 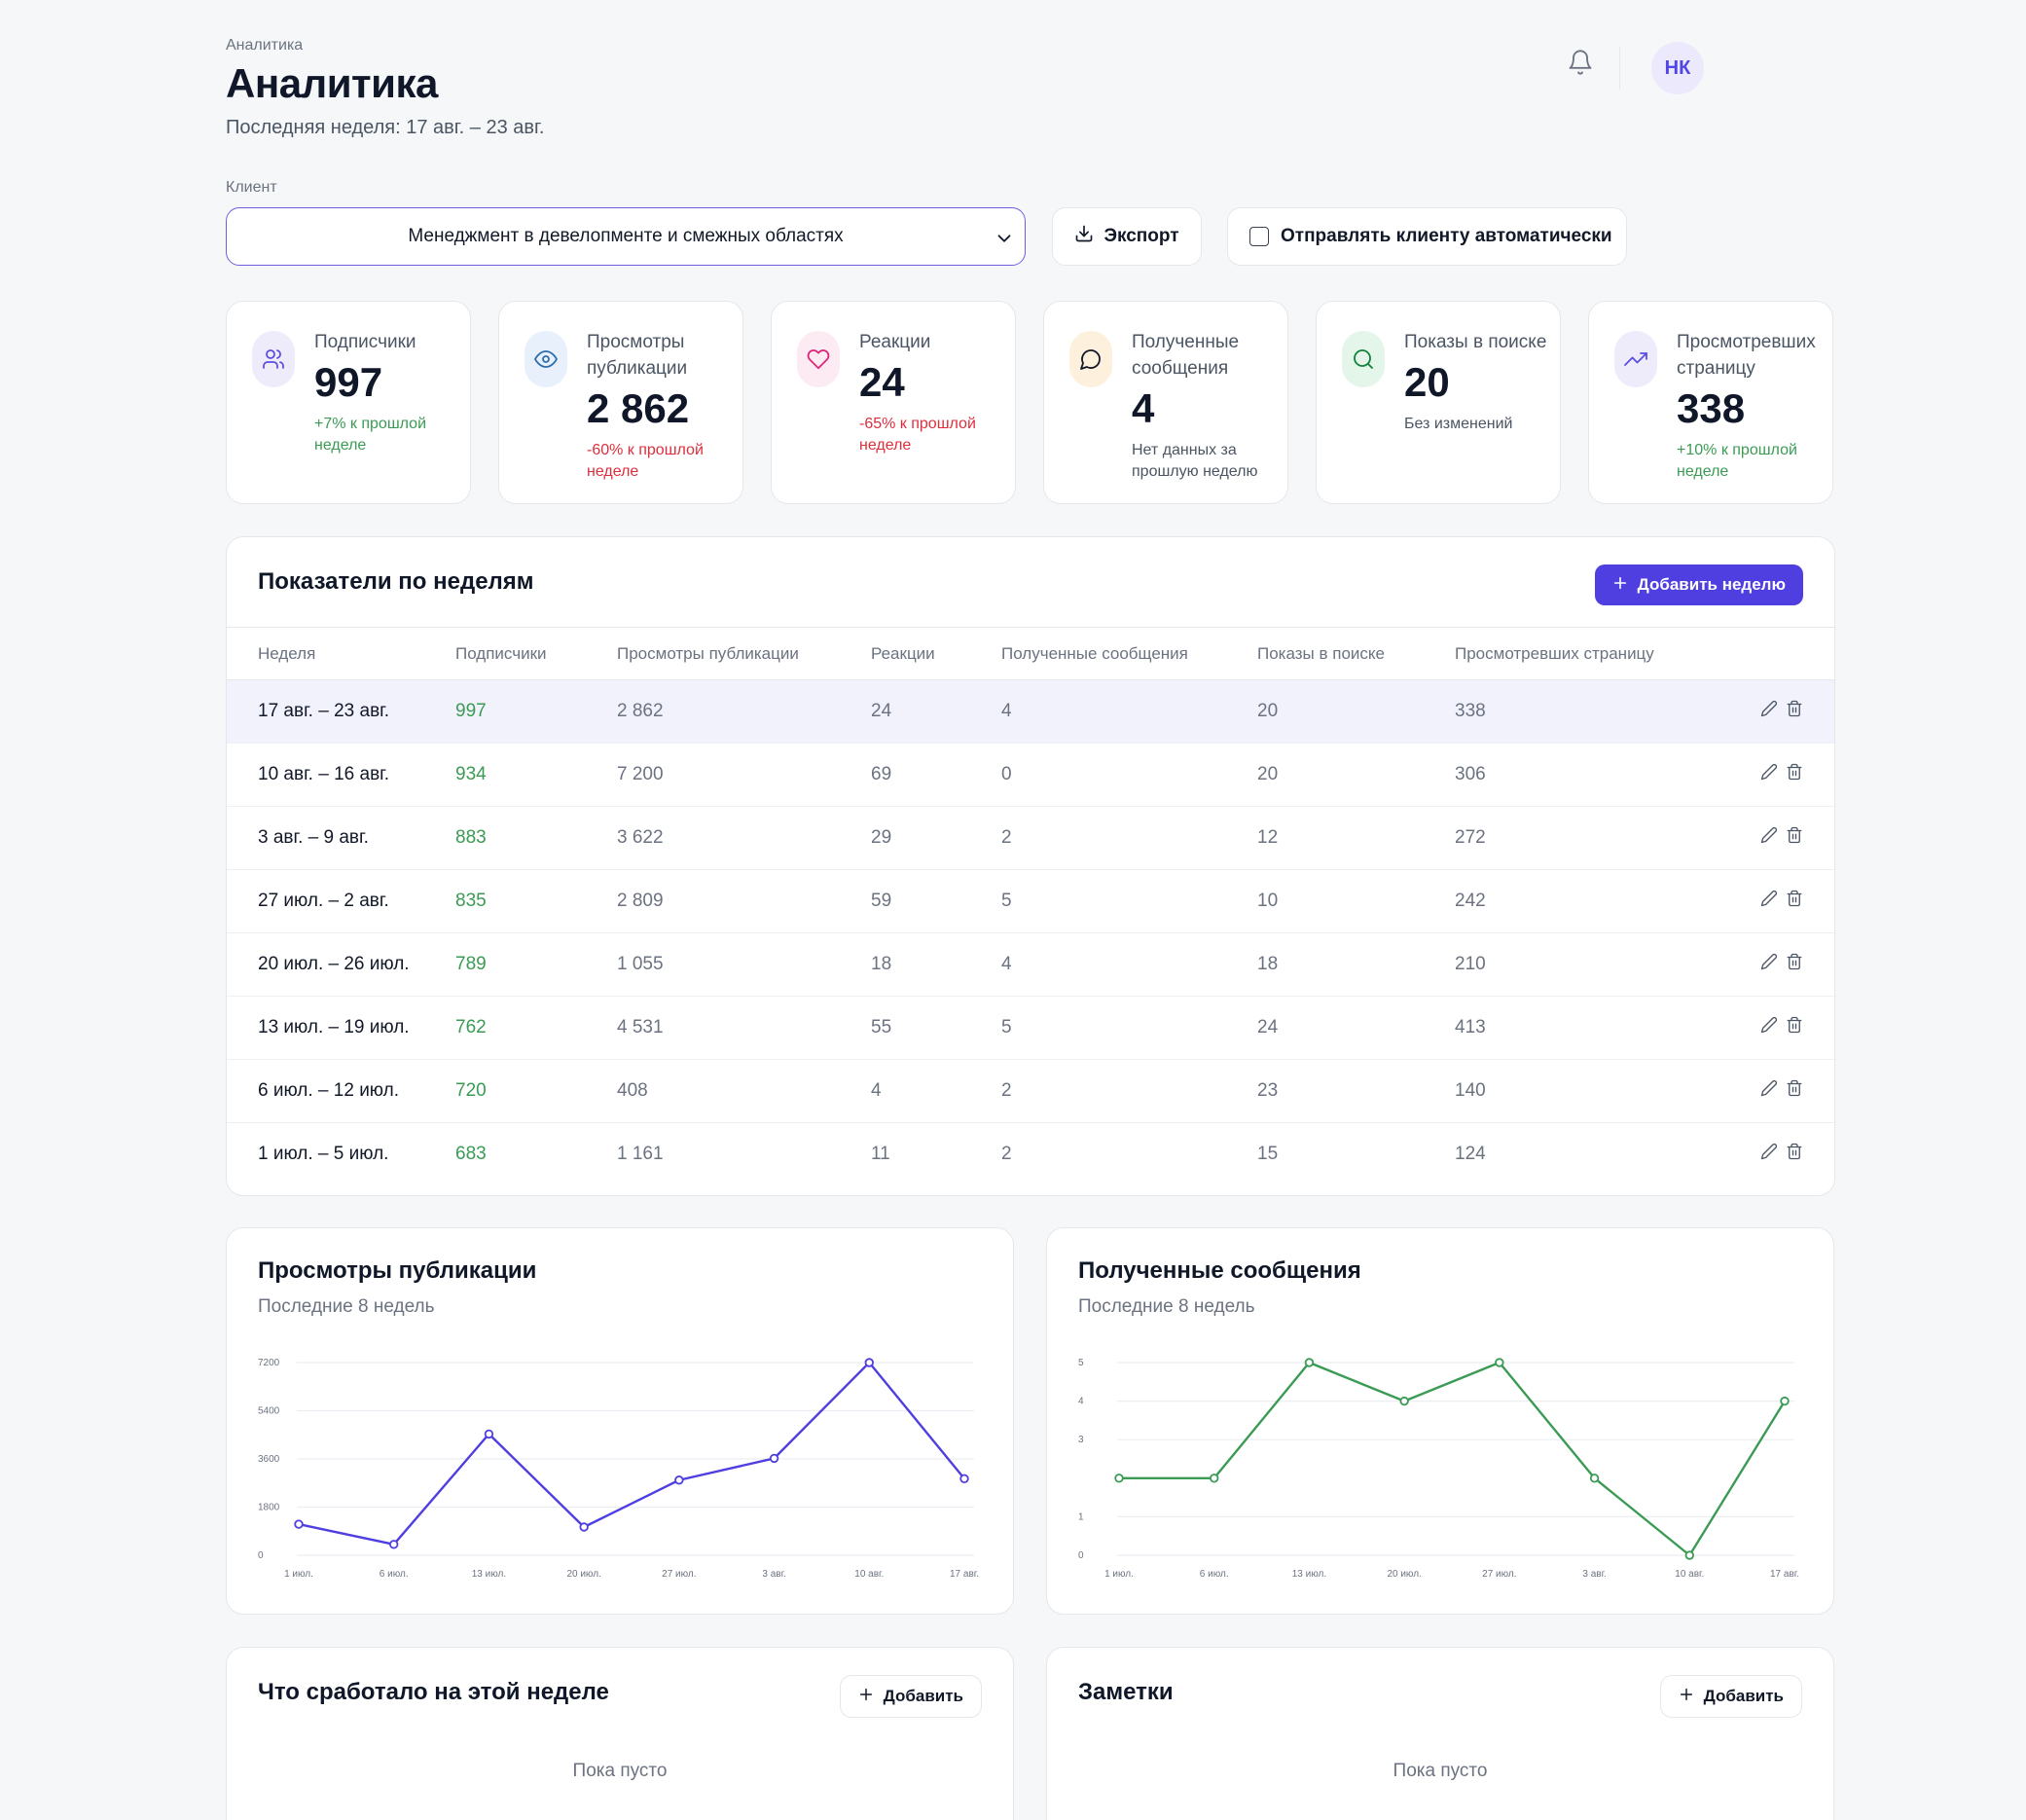 I want to click on column-header: Подписчики, so click(x=536, y=653).